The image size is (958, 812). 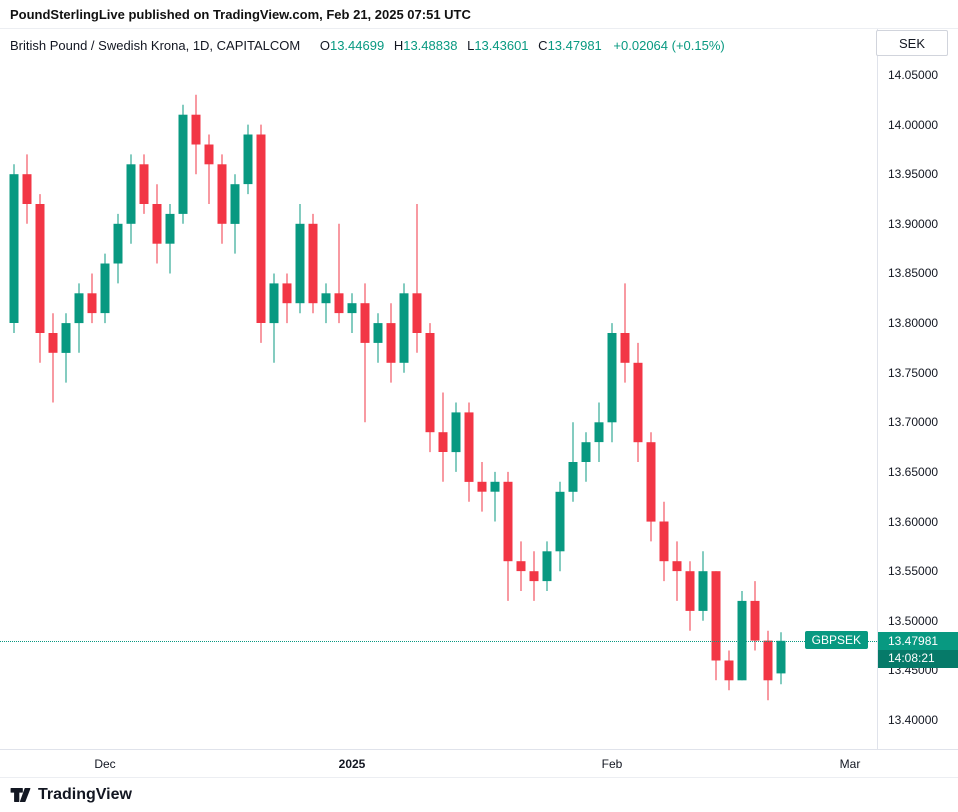 I want to click on tradingview-logo-link: TradingView, so click(x=71, y=795).